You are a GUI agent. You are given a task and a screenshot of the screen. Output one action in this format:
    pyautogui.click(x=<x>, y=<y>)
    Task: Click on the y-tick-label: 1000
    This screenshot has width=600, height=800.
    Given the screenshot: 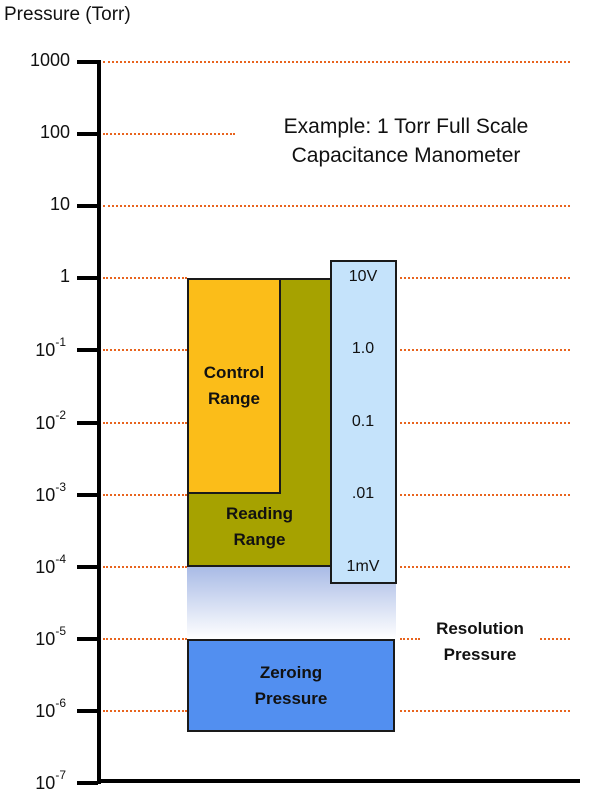 What is the action you would take?
    pyautogui.click(x=35, y=60)
    